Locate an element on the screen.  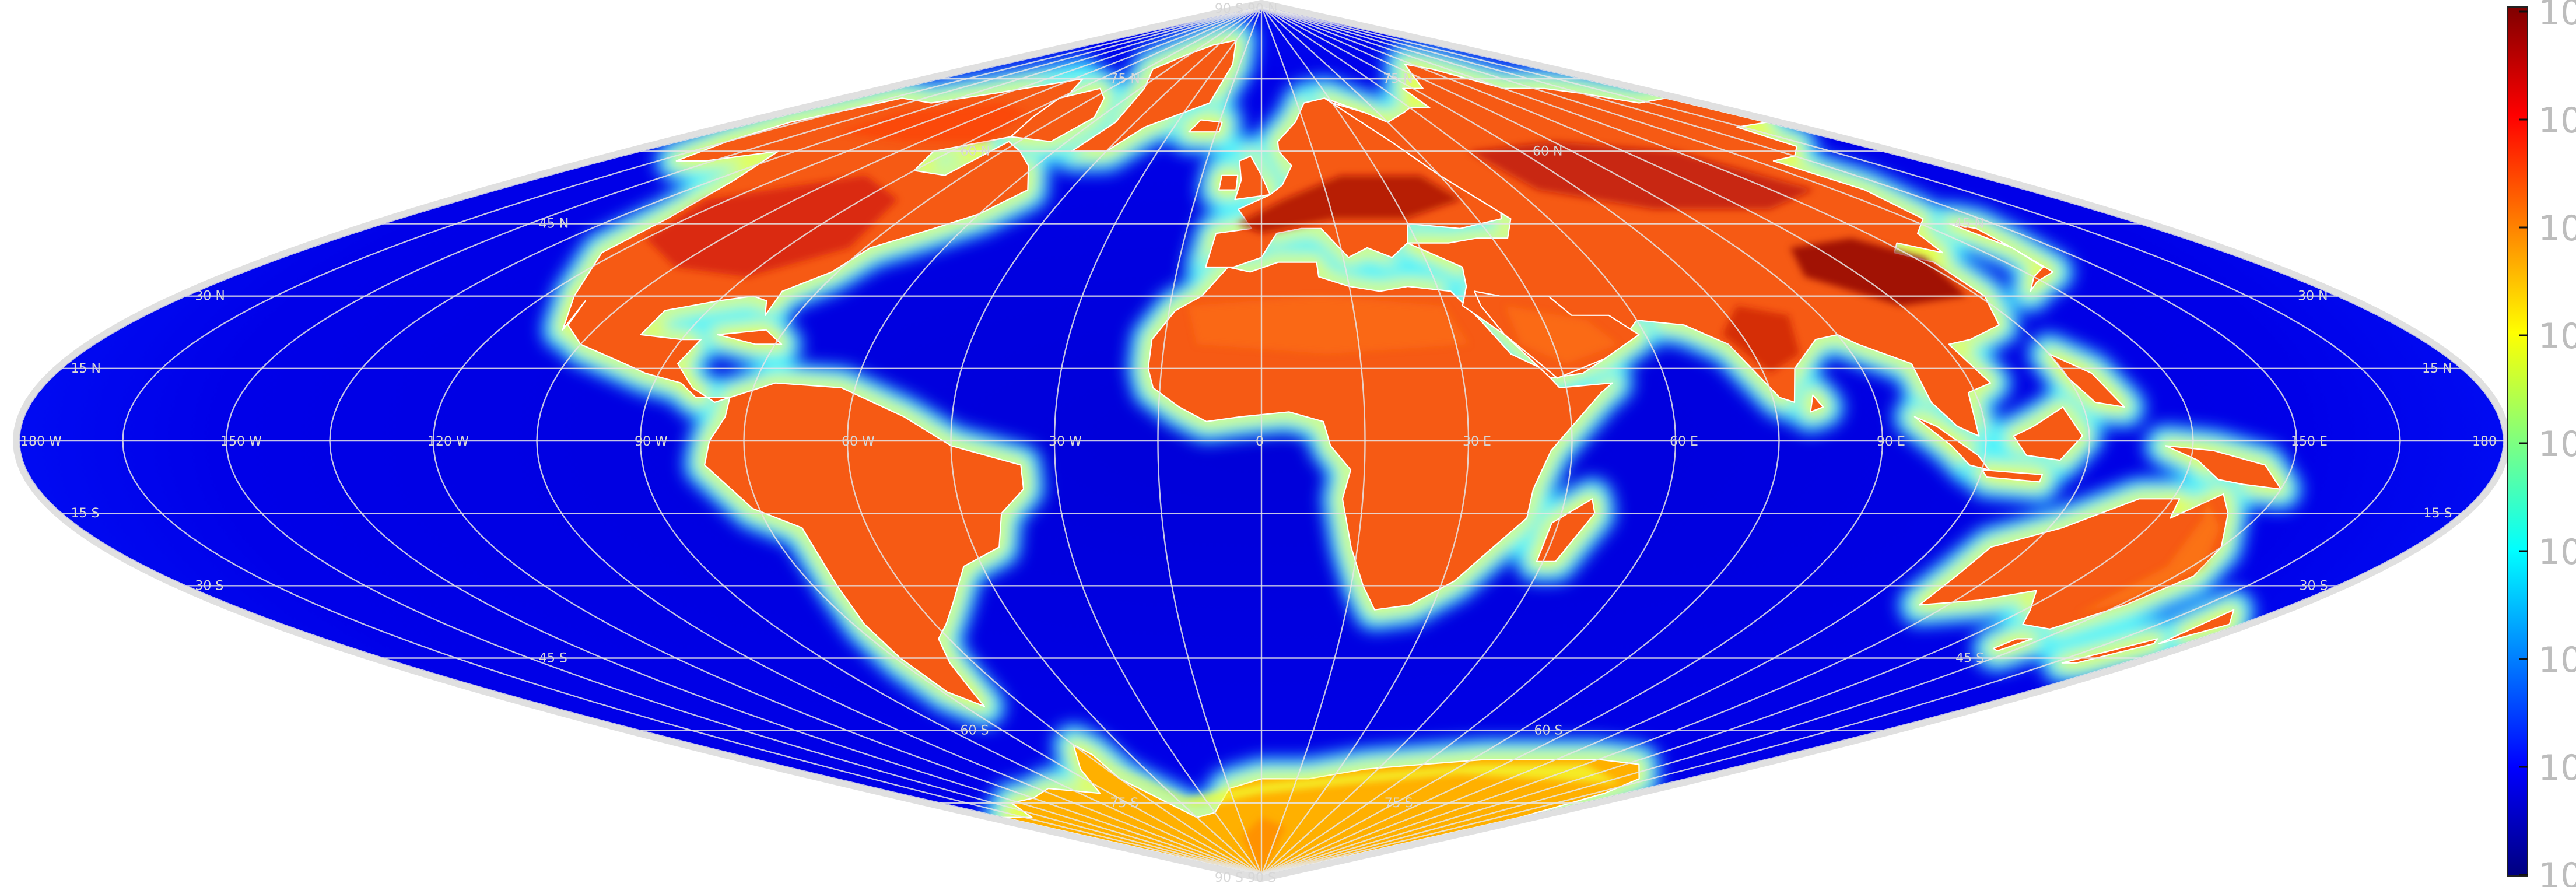
land-greenland is located at coordinates (1154, 96).